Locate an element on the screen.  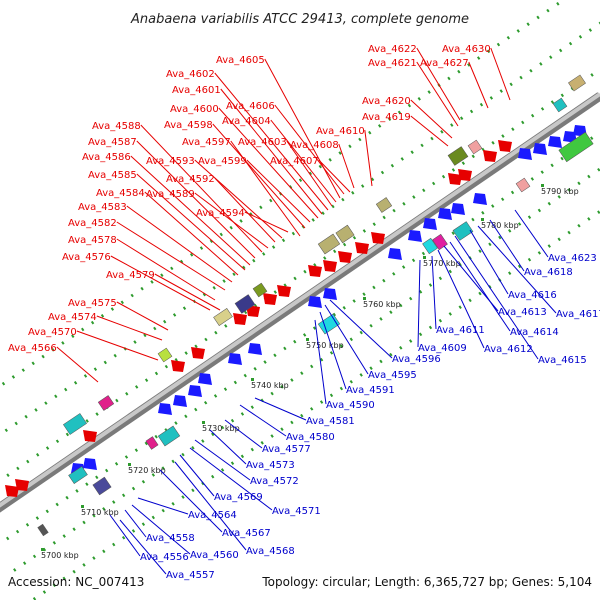
gene-label: Ava_4602 is located at coordinates (190, 74).